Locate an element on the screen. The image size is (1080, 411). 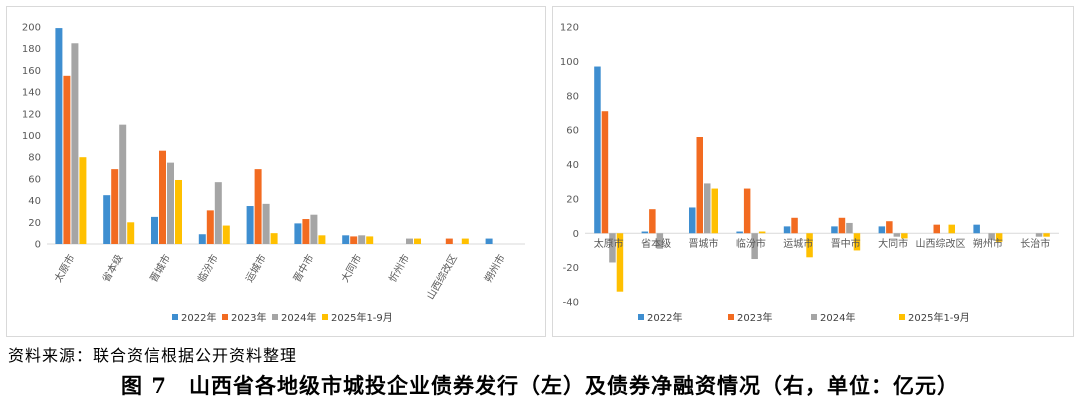
figure-caption: 图 7 山西省各地级市城投企业债券发行（左）及债券净融资情况（右，单位：亿元） is located at coordinates (540, 385).